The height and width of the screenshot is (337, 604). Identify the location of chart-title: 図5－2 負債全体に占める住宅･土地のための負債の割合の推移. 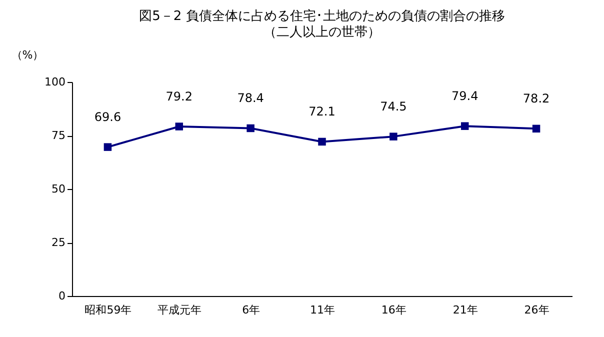
(322, 16).